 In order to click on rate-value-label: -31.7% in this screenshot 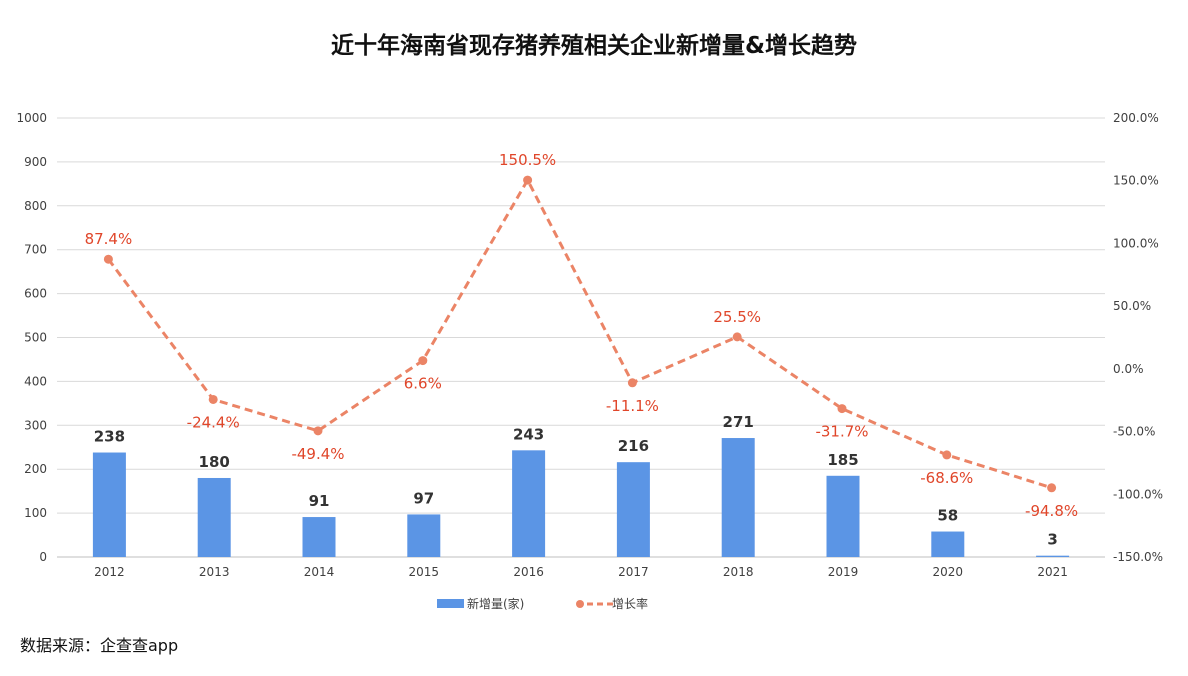, I will do `click(841, 432)`.